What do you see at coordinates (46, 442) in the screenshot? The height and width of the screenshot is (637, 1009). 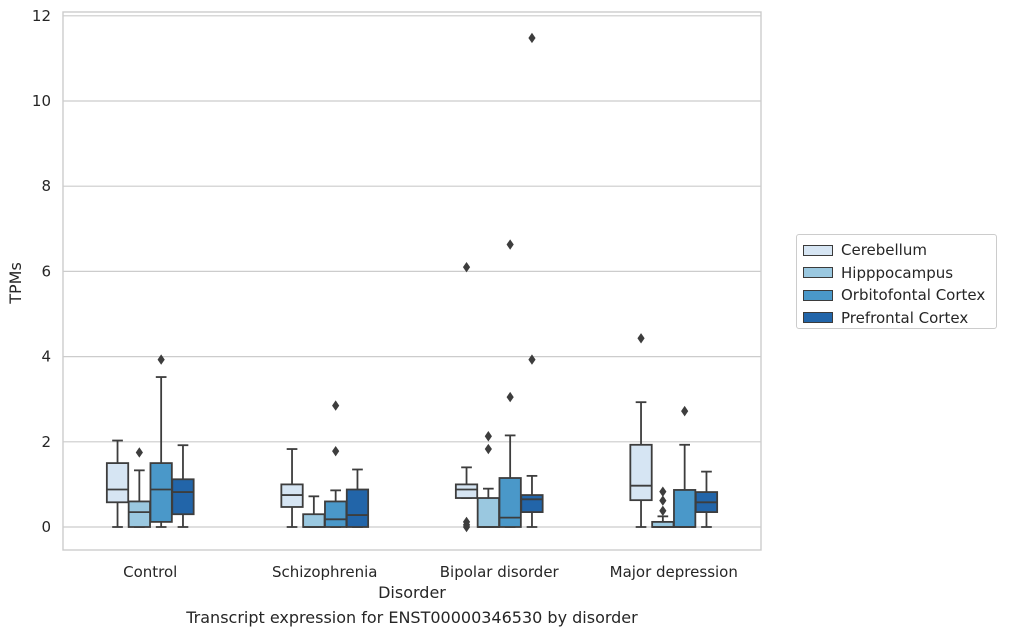 I see `y-tick-label: 2` at bounding box center [46, 442].